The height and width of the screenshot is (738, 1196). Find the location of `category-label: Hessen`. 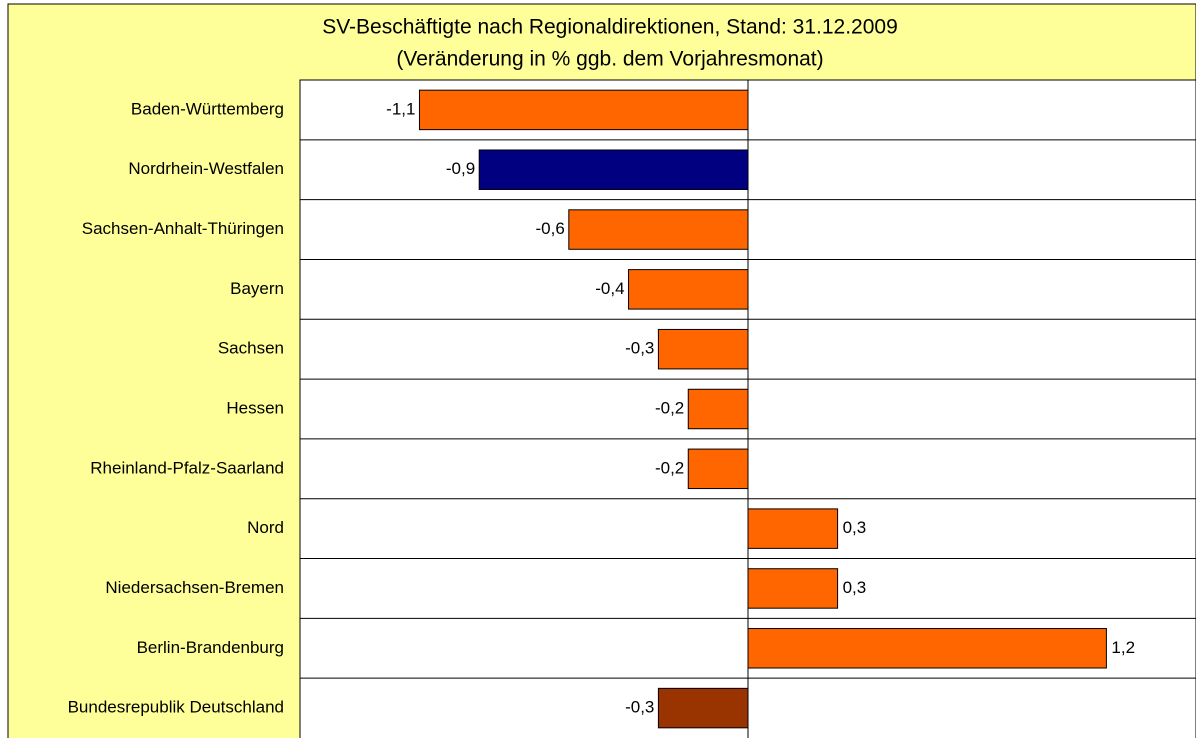

category-label: Hessen is located at coordinates (255, 407).